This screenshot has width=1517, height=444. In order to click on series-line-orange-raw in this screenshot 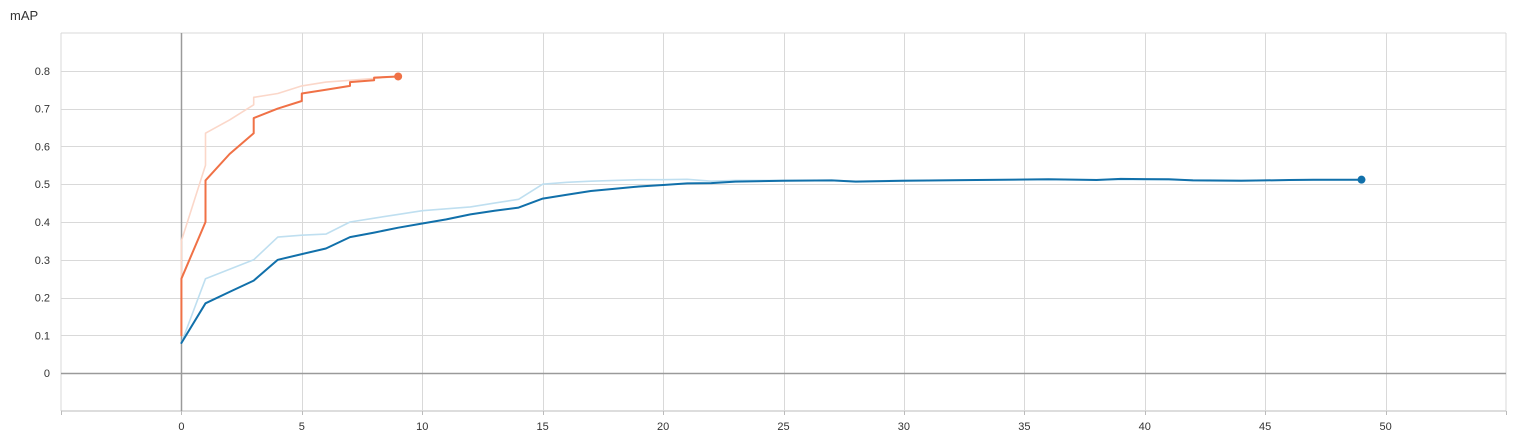, I will do `click(289, 206)`.